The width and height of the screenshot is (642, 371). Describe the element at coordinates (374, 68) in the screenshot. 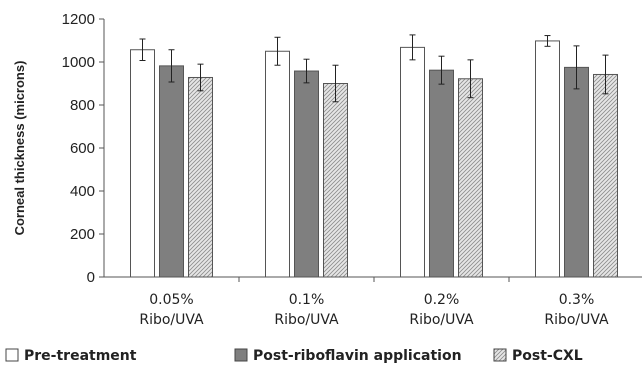

I see `error-bars` at that location.